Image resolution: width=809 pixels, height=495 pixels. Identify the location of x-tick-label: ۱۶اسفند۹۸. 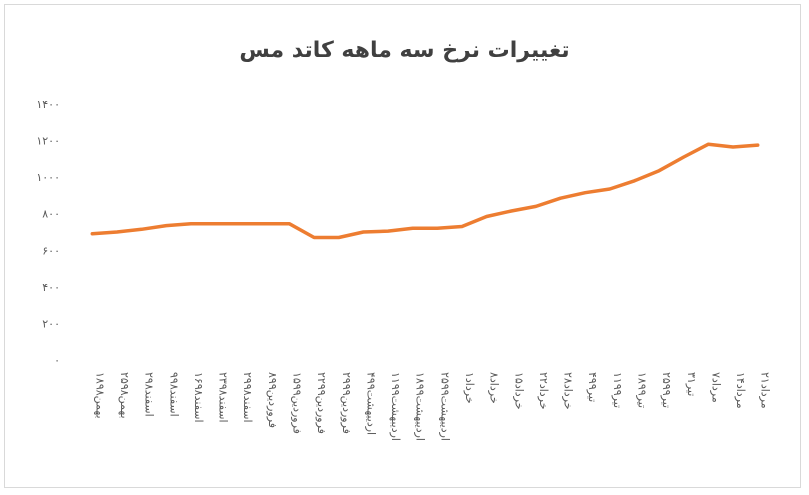
(198, 397).